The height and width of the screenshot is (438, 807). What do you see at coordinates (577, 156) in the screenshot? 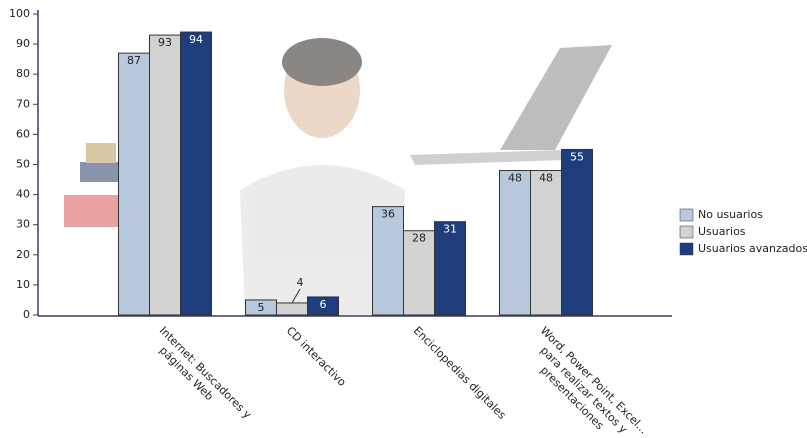
I see `value-label: 55` at bounding box center [577, 156].